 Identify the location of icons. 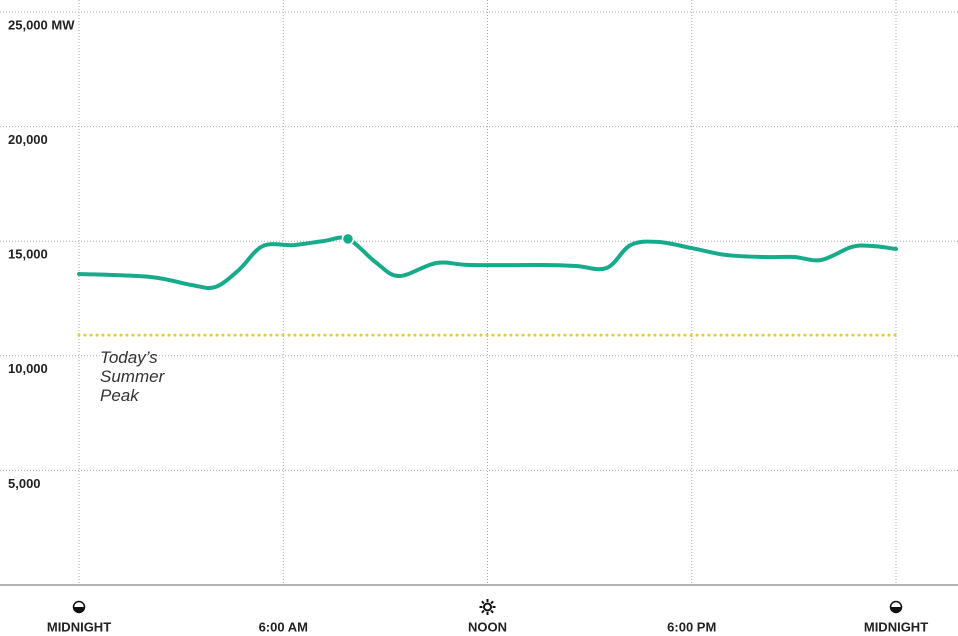
(487, 607).